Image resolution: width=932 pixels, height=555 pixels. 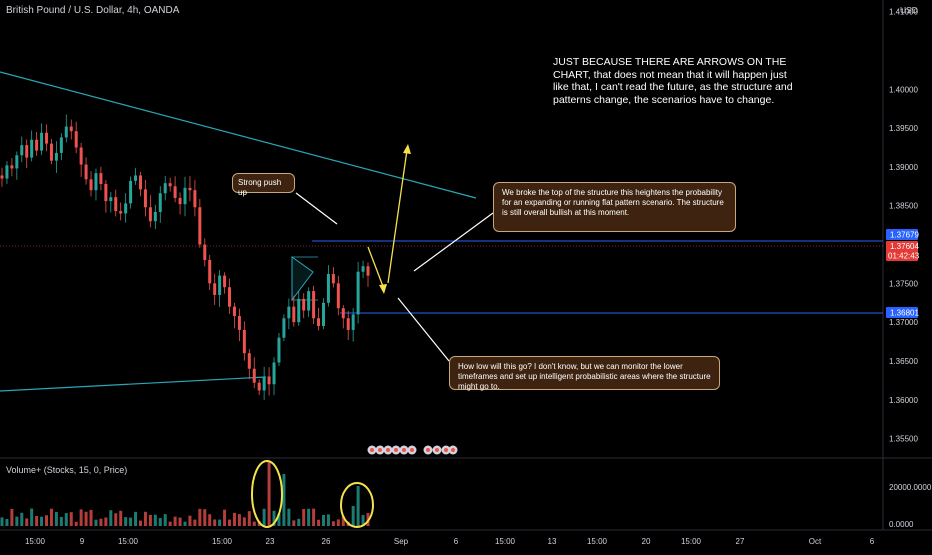 I want to click on event-flags, so click(x=412, y=450).